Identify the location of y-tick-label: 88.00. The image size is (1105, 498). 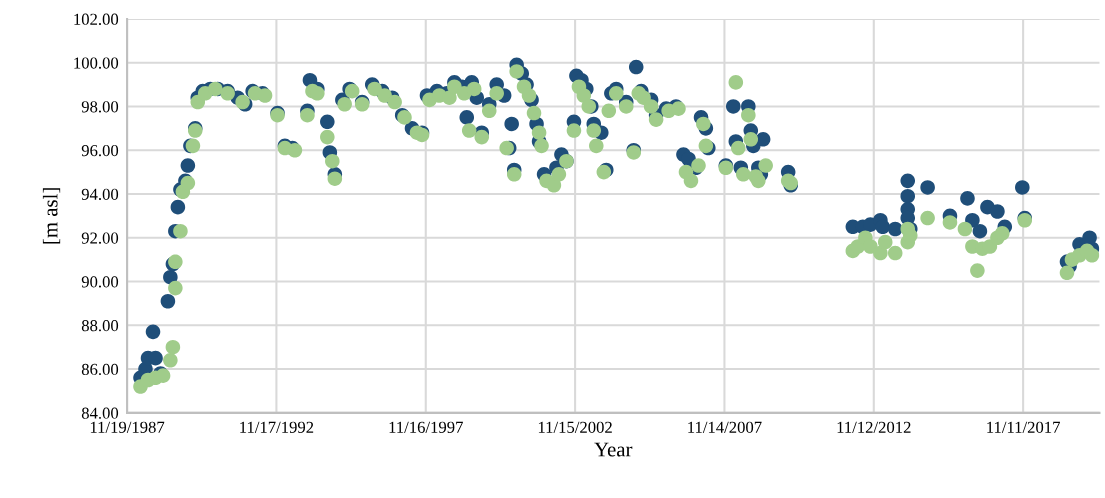
(100, 326).